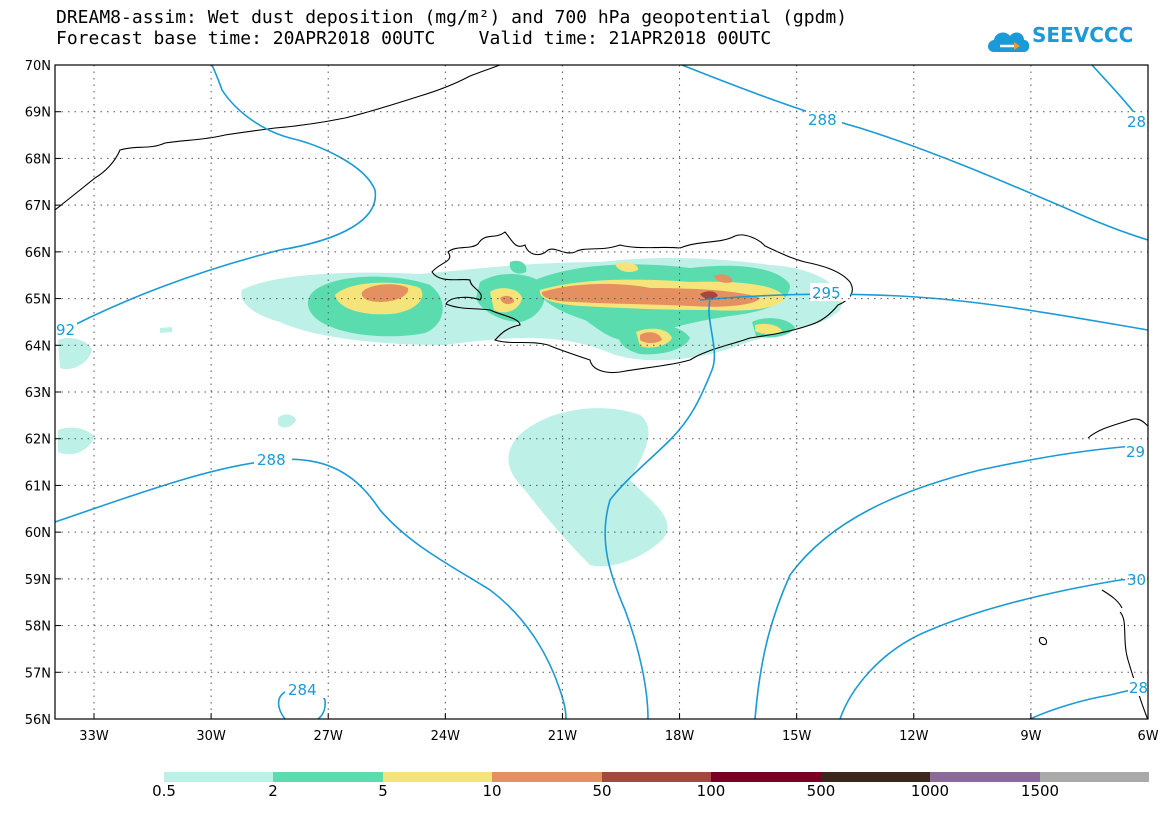  What do you see at coordinates (38, 113) in the screenshot?
I see `lat-label: 69N` at bounding box center [38, 113].